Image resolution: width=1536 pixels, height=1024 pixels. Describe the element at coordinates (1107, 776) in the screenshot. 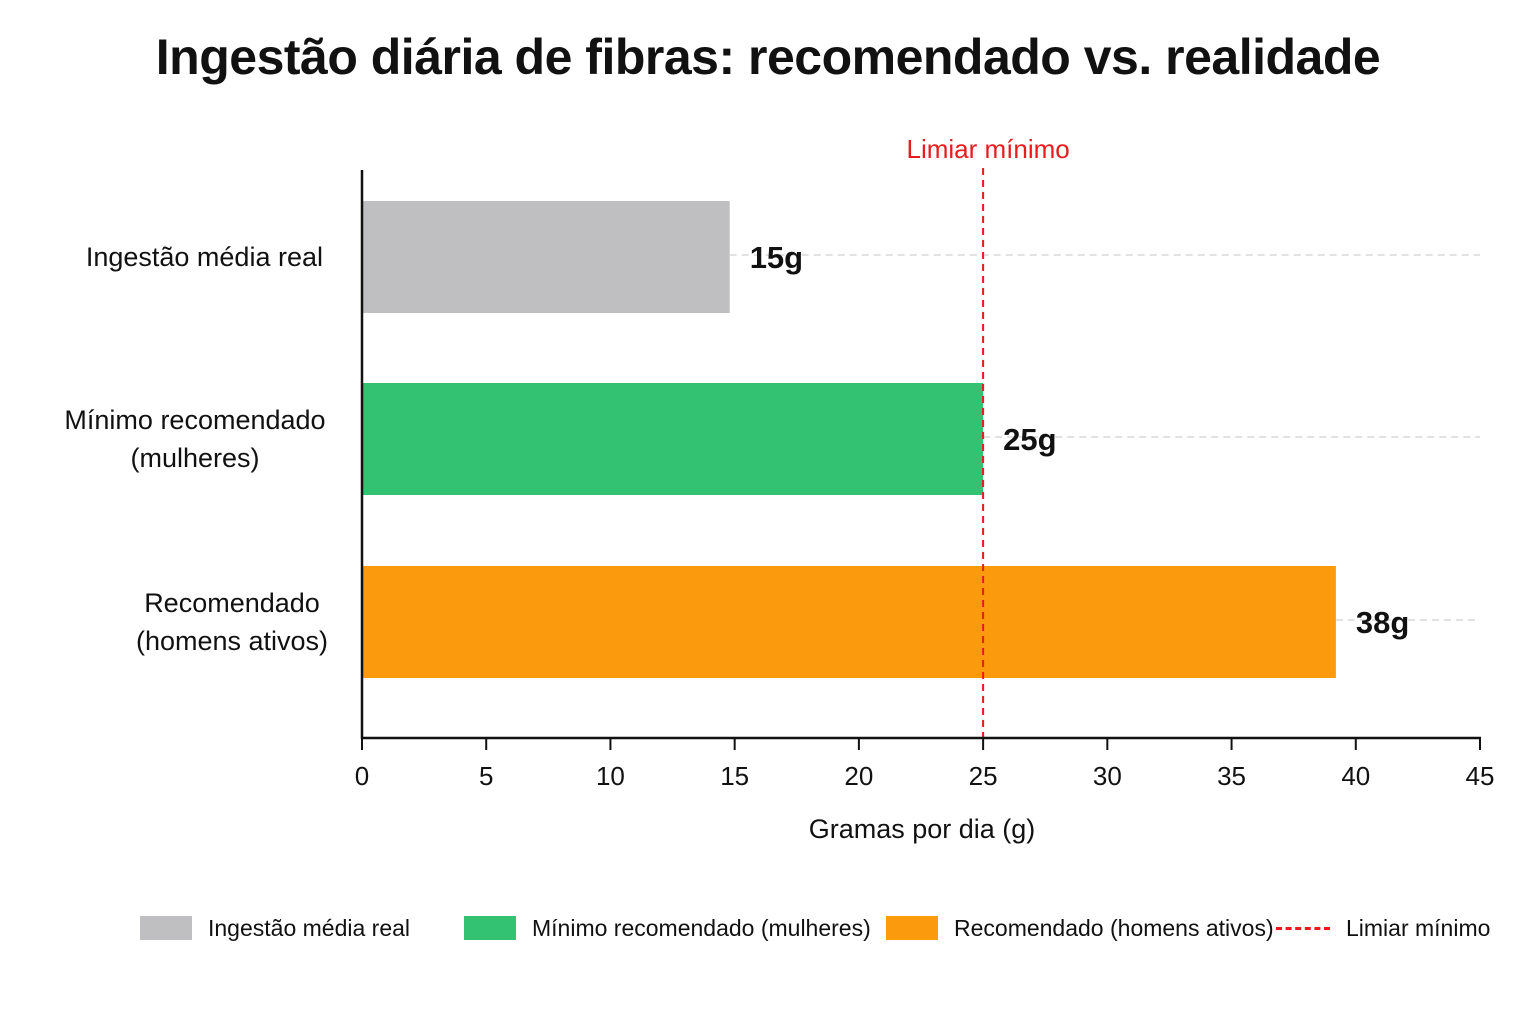

I see `x-tick-label: 30` at that location.